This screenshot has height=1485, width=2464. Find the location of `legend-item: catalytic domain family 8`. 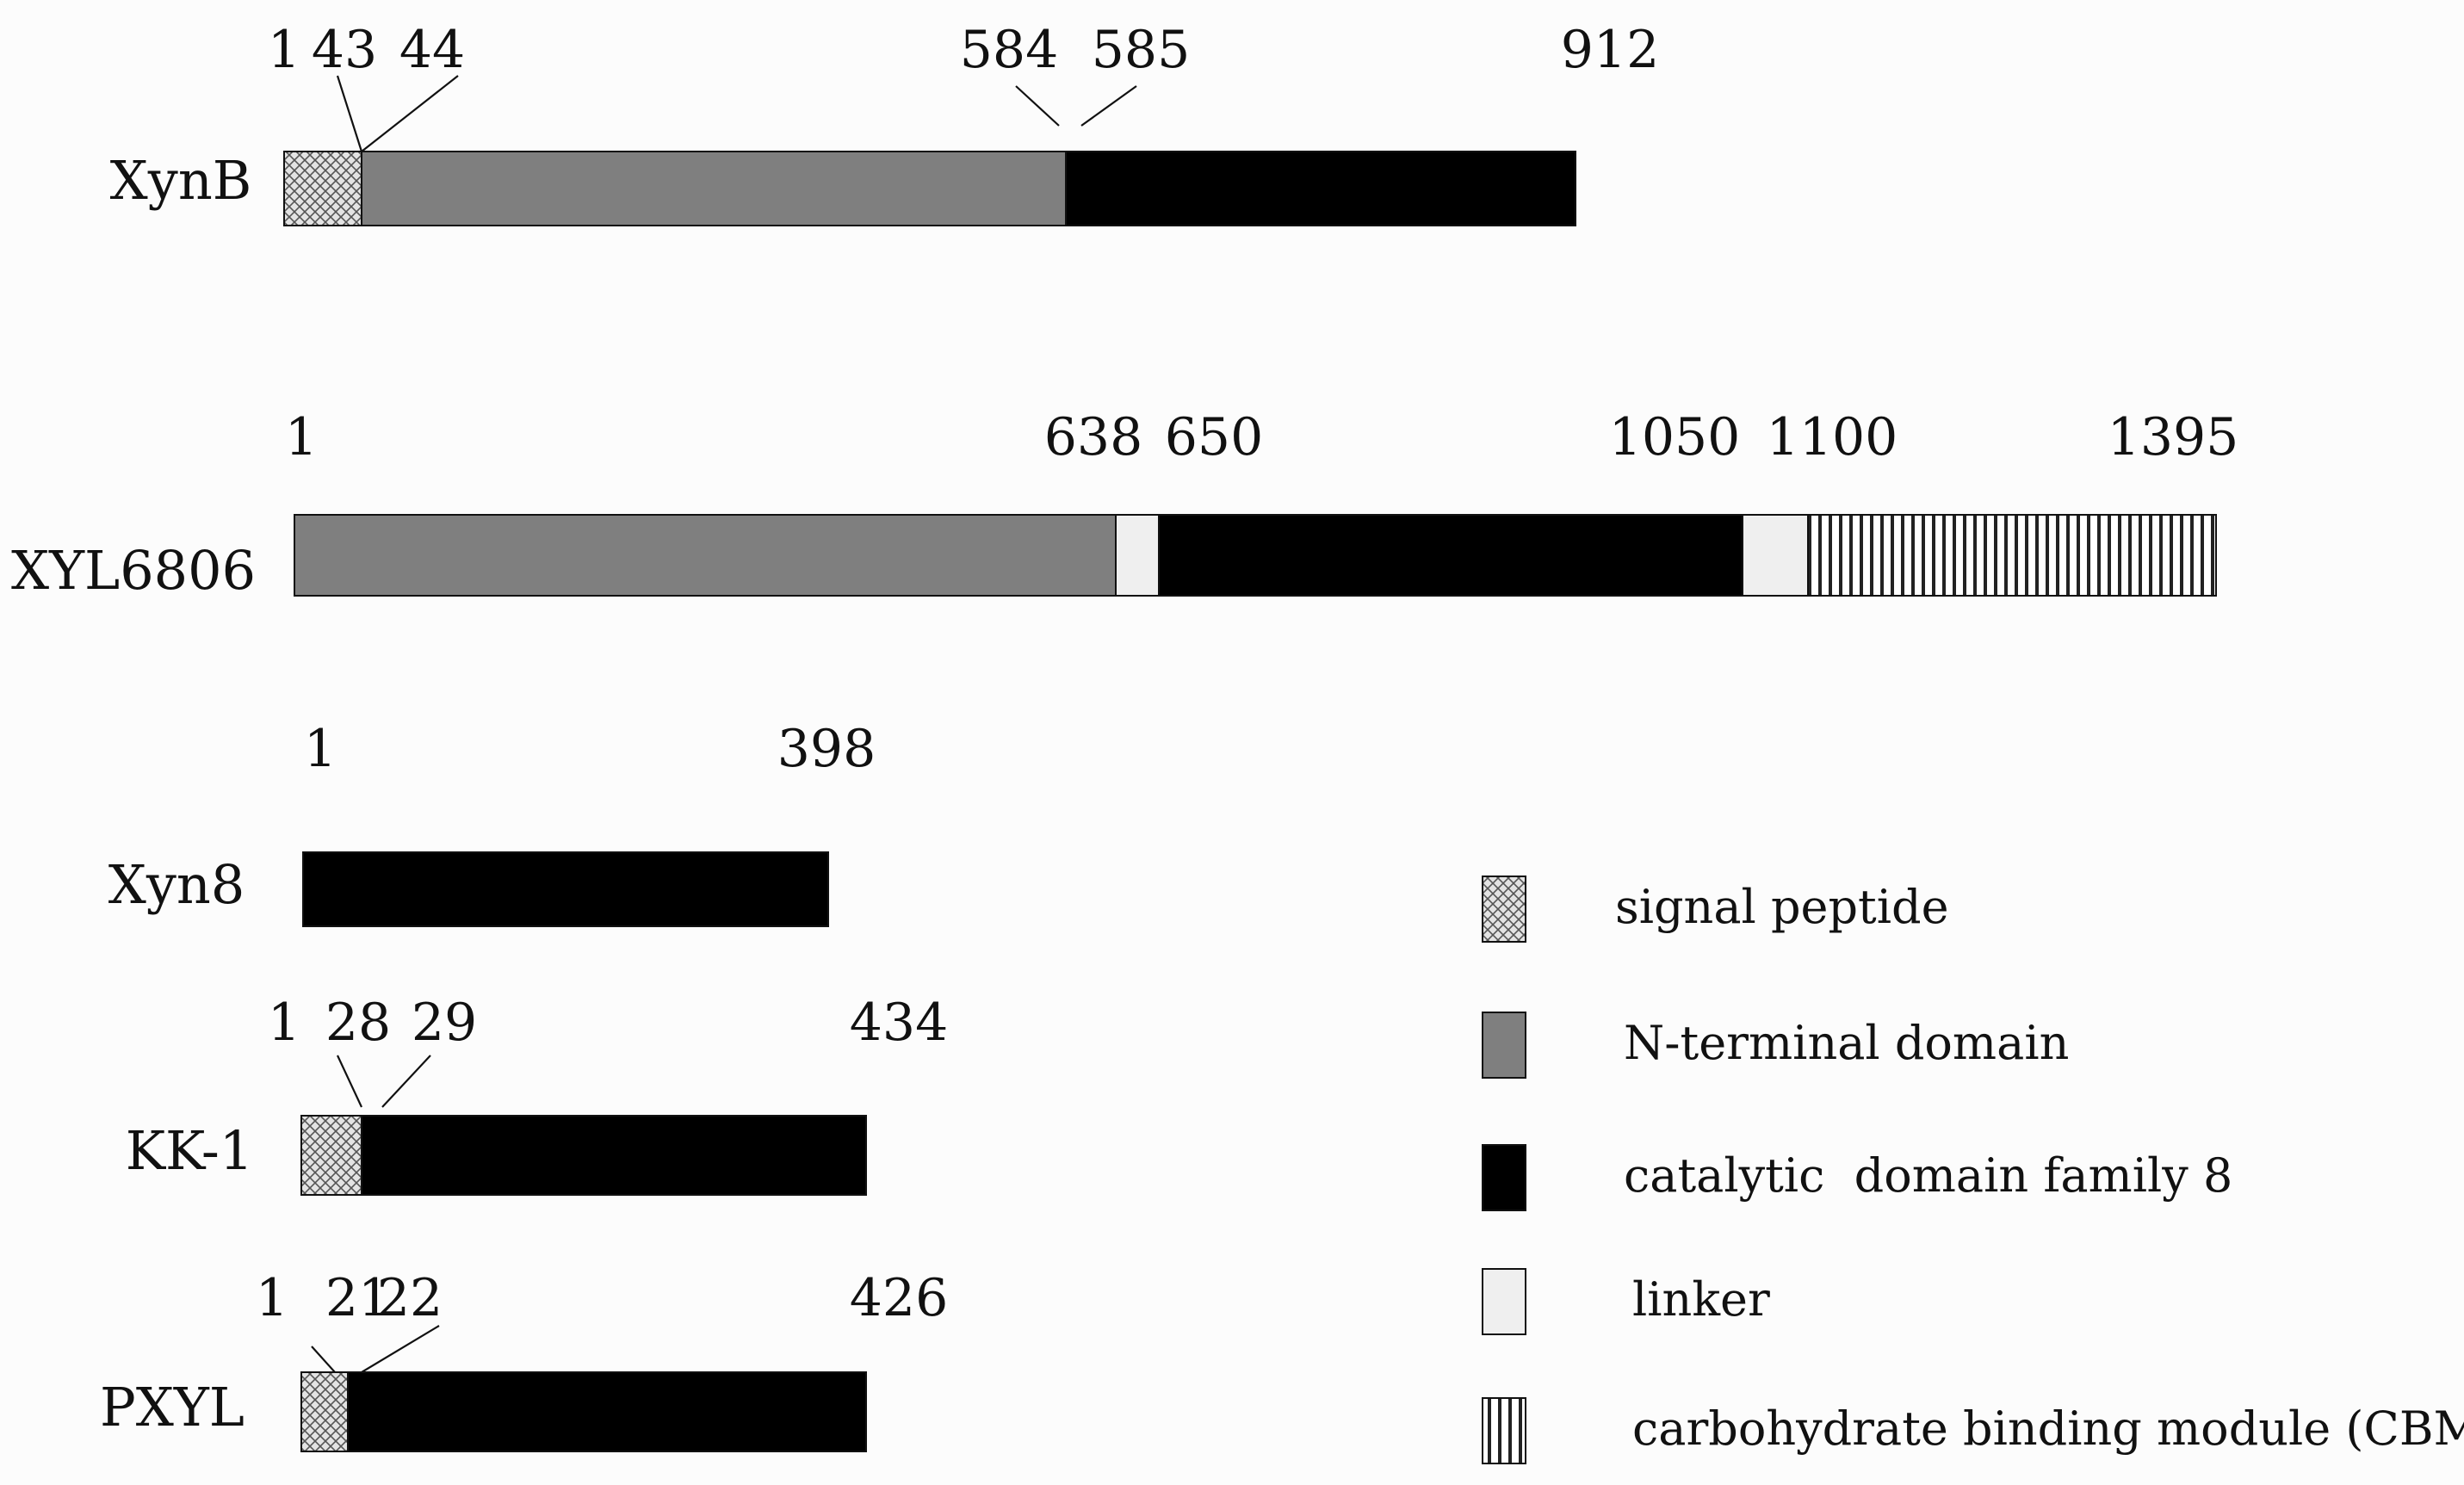

legend-item: catalytic domain family 8 is located at coordinates (1857, 1177).